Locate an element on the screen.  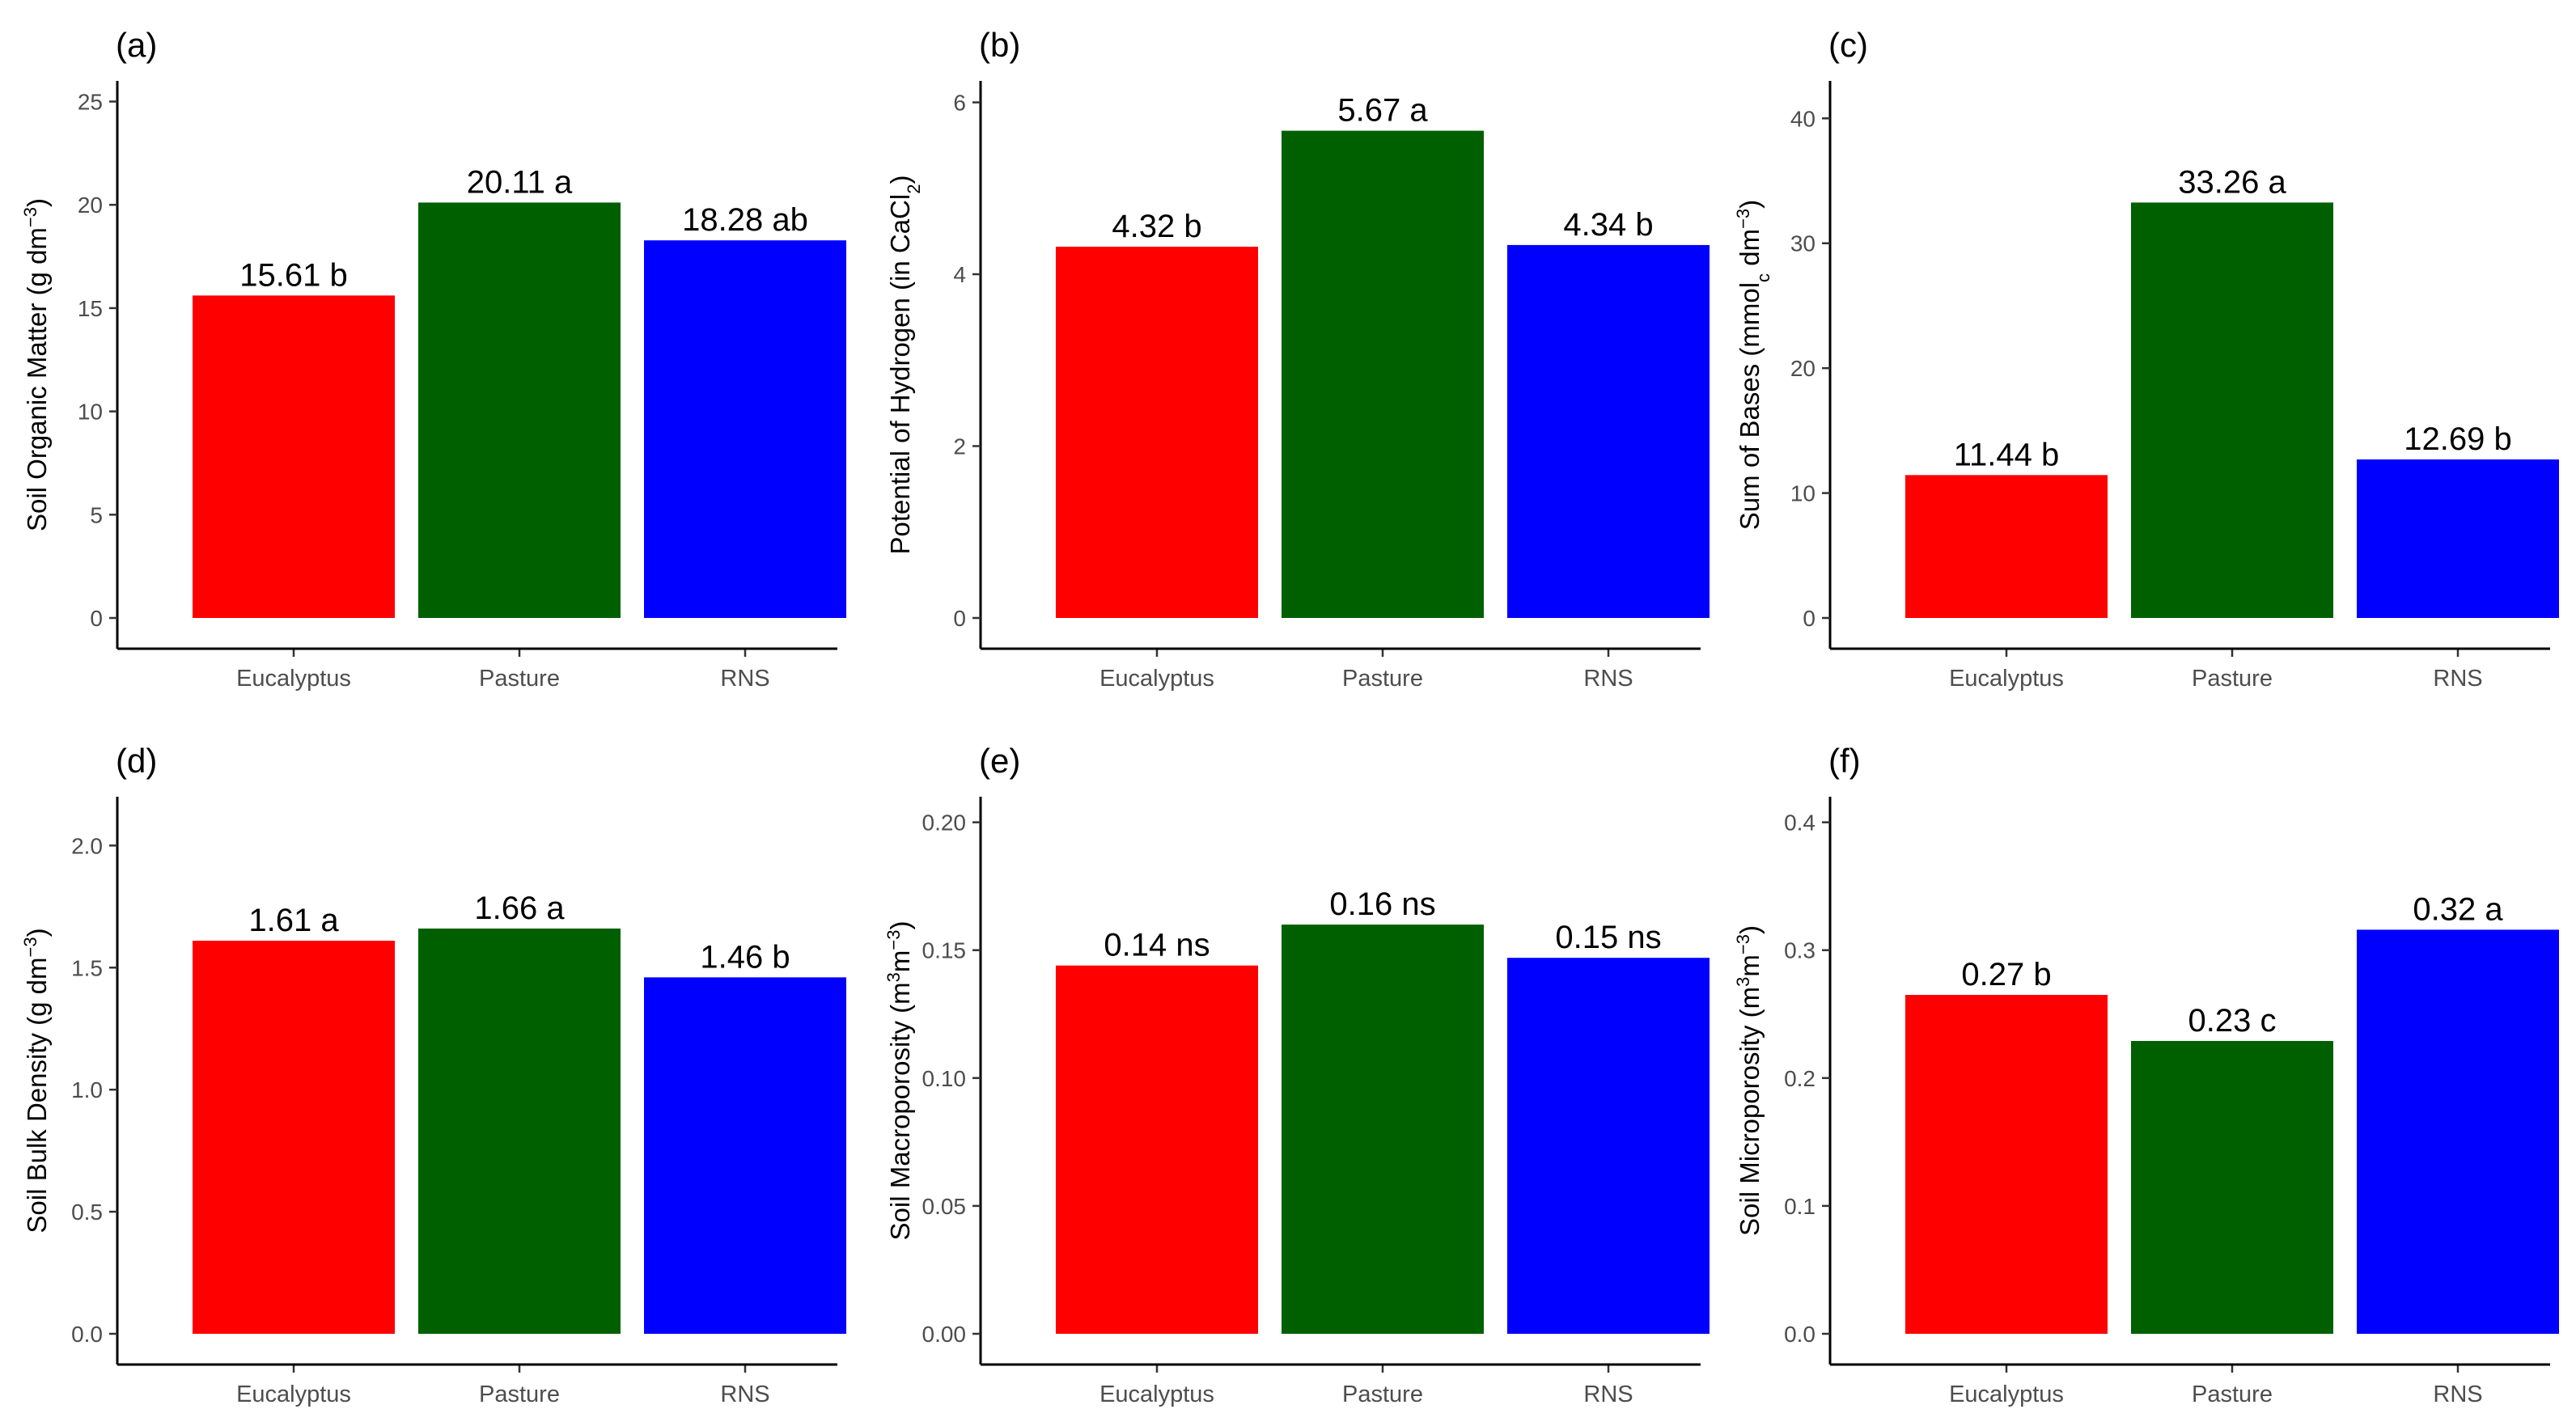
bar-label-rns: 0.15 ns is located at coordinates (1608, 937).